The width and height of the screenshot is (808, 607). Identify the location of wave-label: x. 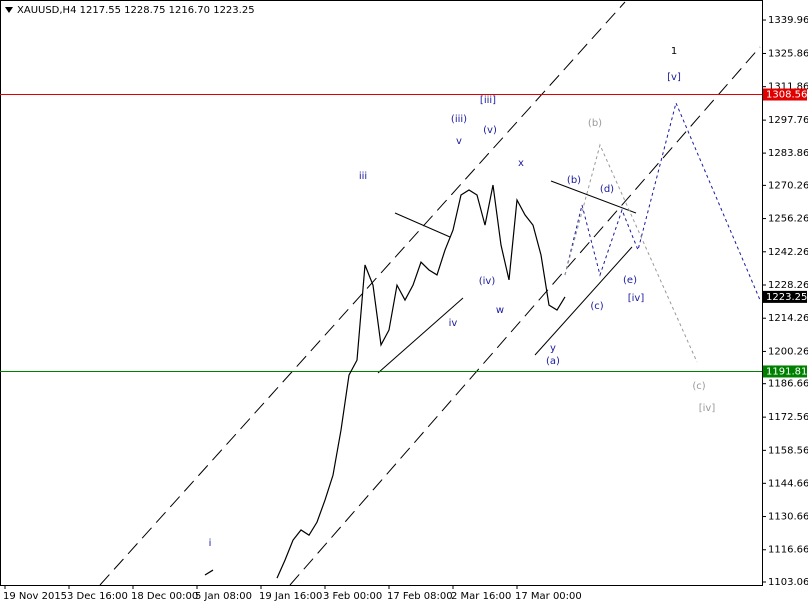
(521, 163).